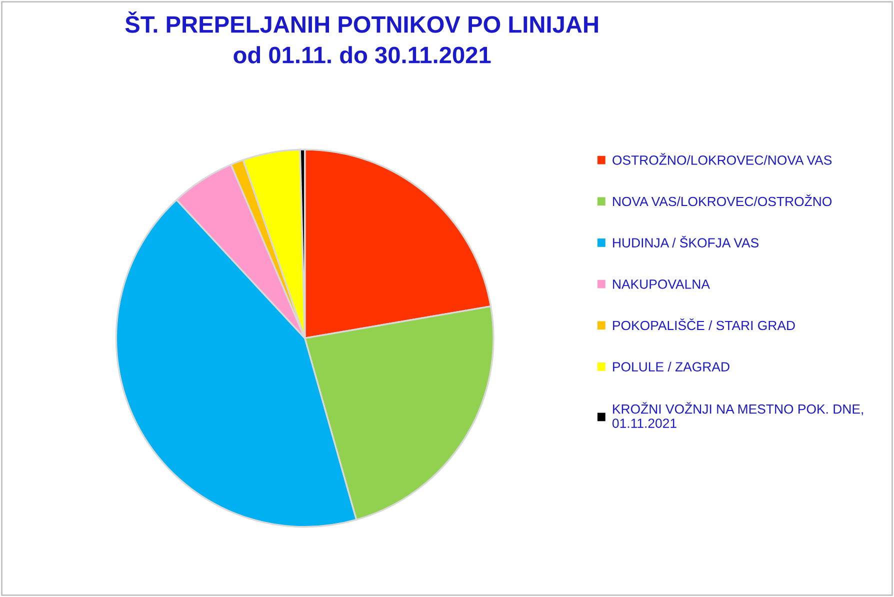 This screenshot has width=894, height=597. What do you see at coordinates (685, 242) in the screenshot?
I see `legend-label: HUDINJA / ŠKOFJA VAS` at bounding box center [685, 242].